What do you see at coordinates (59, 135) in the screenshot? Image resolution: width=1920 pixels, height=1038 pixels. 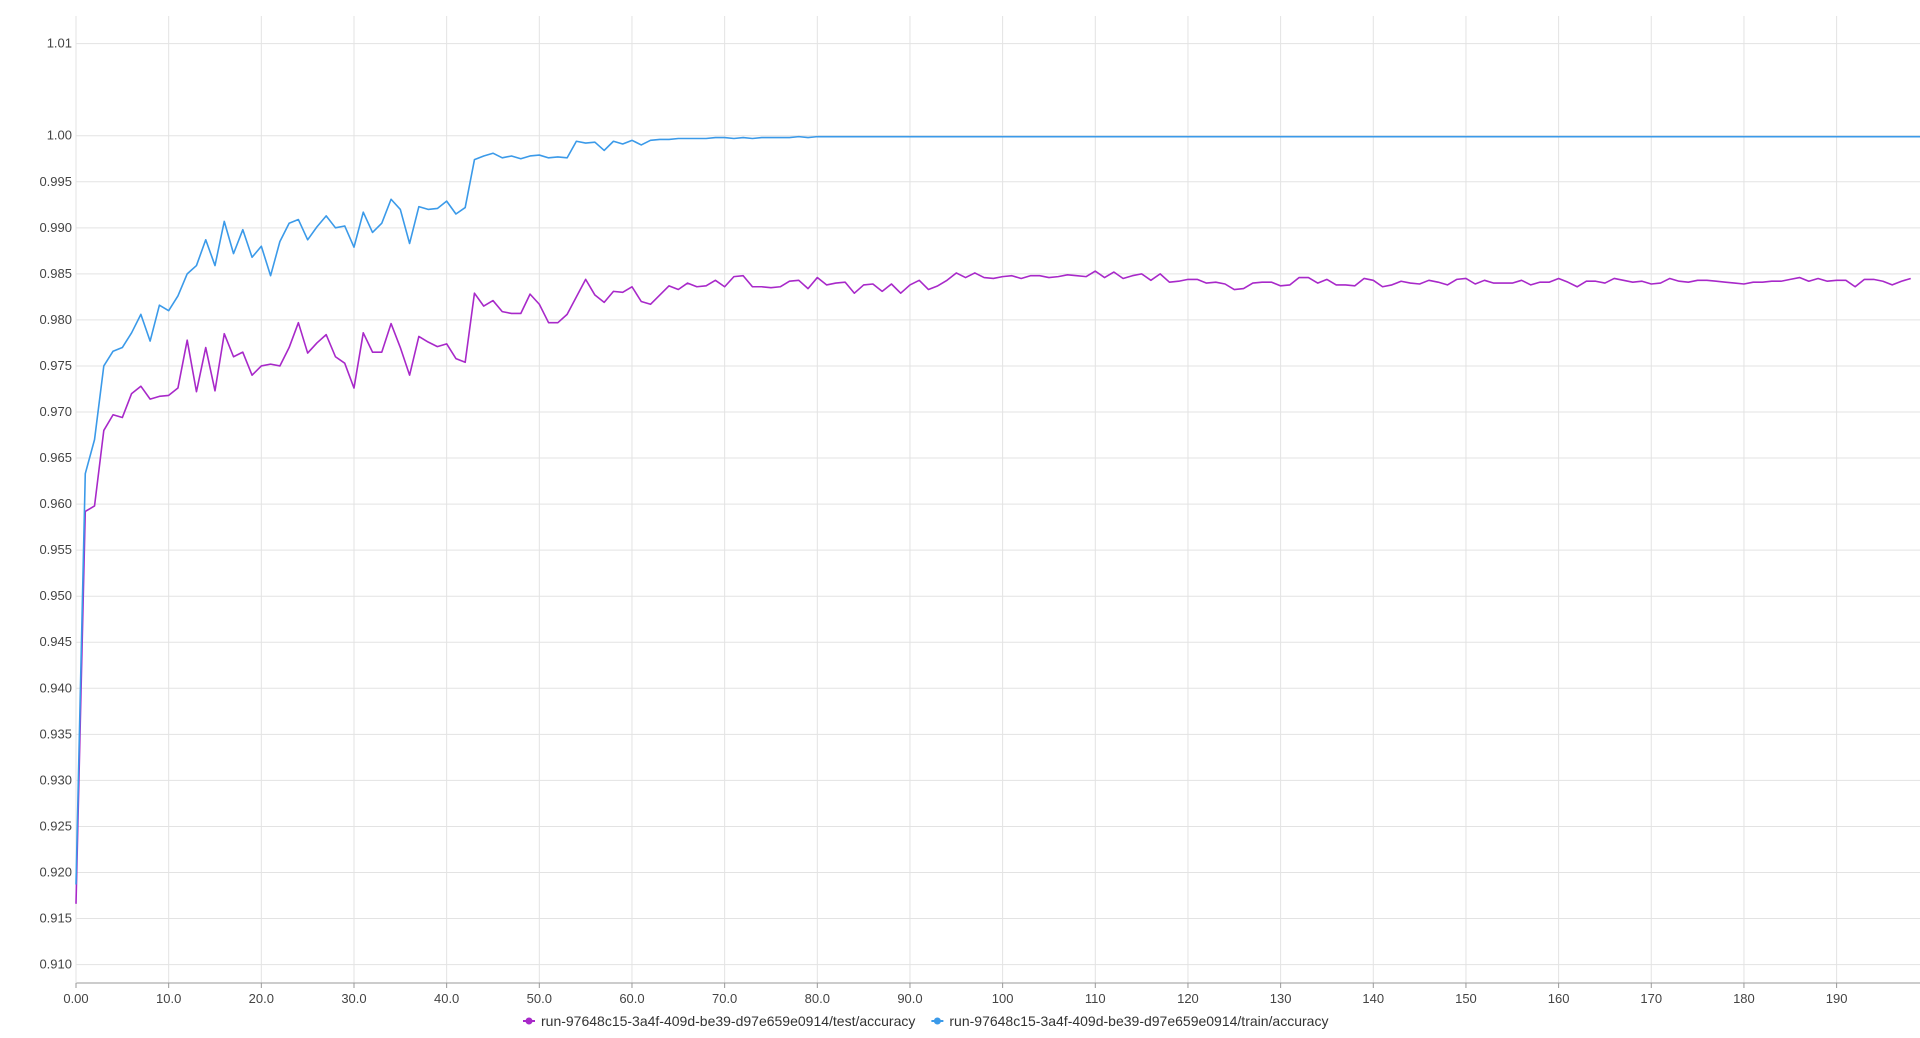 I see `y-tick-label: 1.00` at bounding box center [59, 135].